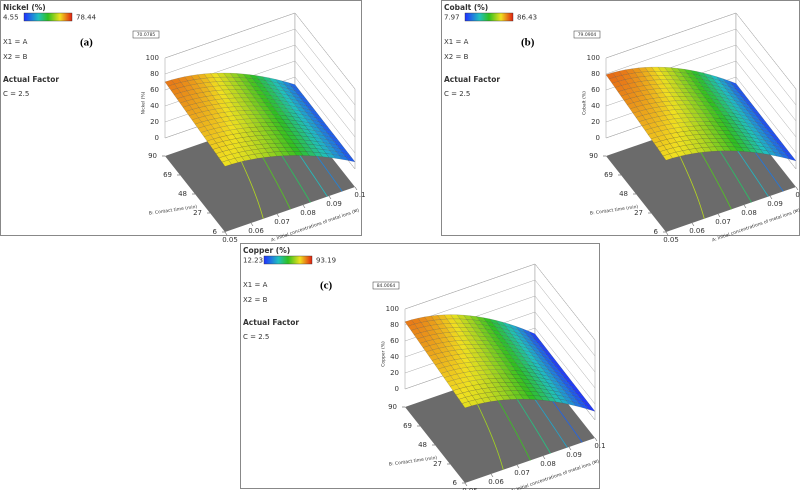  I want to click on legend-title: Cobalt (%), so click(466, 7).